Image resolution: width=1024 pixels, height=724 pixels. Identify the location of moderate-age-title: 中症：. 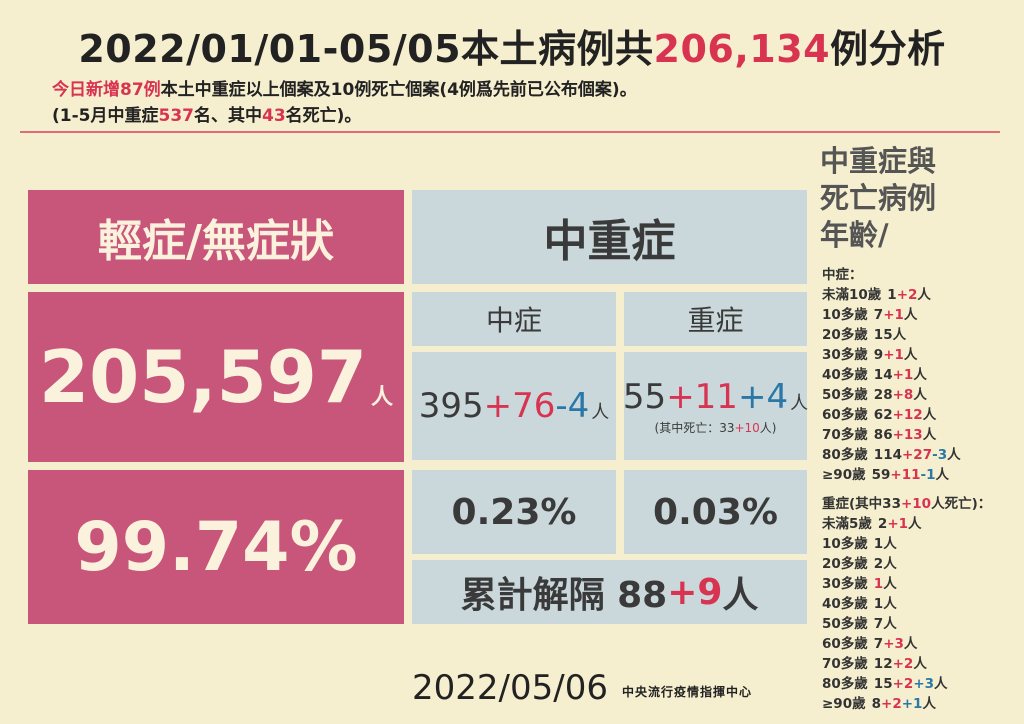
(842, 275).